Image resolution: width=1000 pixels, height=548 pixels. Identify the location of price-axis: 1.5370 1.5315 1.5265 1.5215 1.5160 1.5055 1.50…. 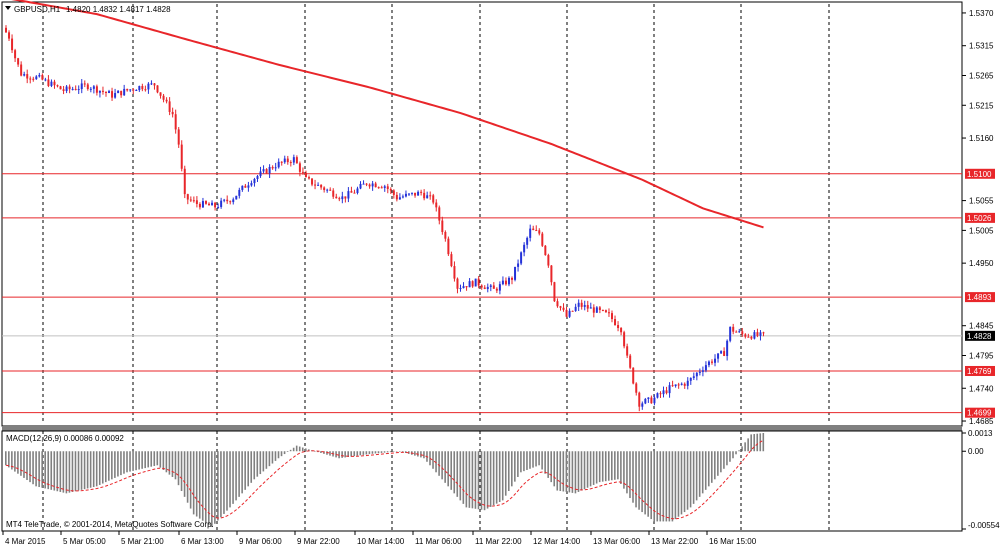
(981, 269).